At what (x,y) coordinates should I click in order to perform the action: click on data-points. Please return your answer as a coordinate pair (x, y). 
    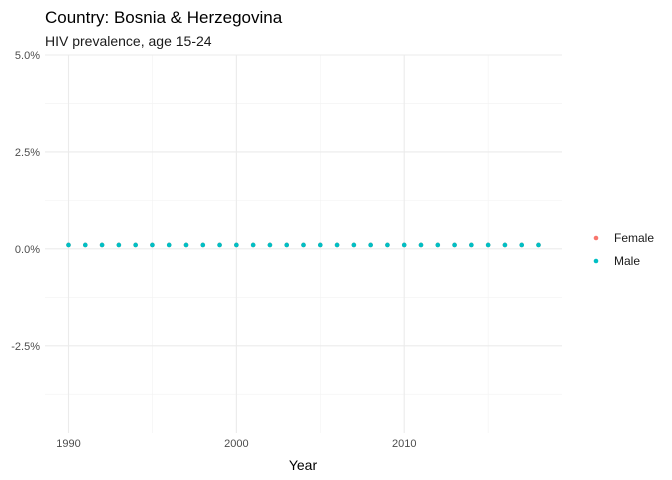
    Looking at the image, I should click on (303, 245).